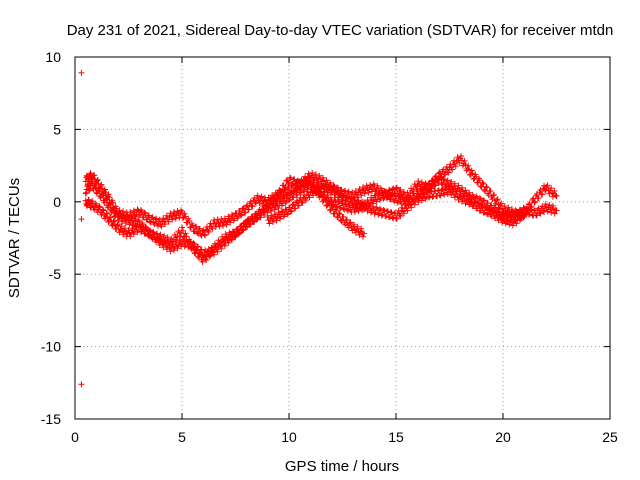 Image resolution: width=640 pixels, height=480 pixels. Describe the element at coordinates (53, 57) in the screenshot. I see `y-tick-label: 10` at that location.